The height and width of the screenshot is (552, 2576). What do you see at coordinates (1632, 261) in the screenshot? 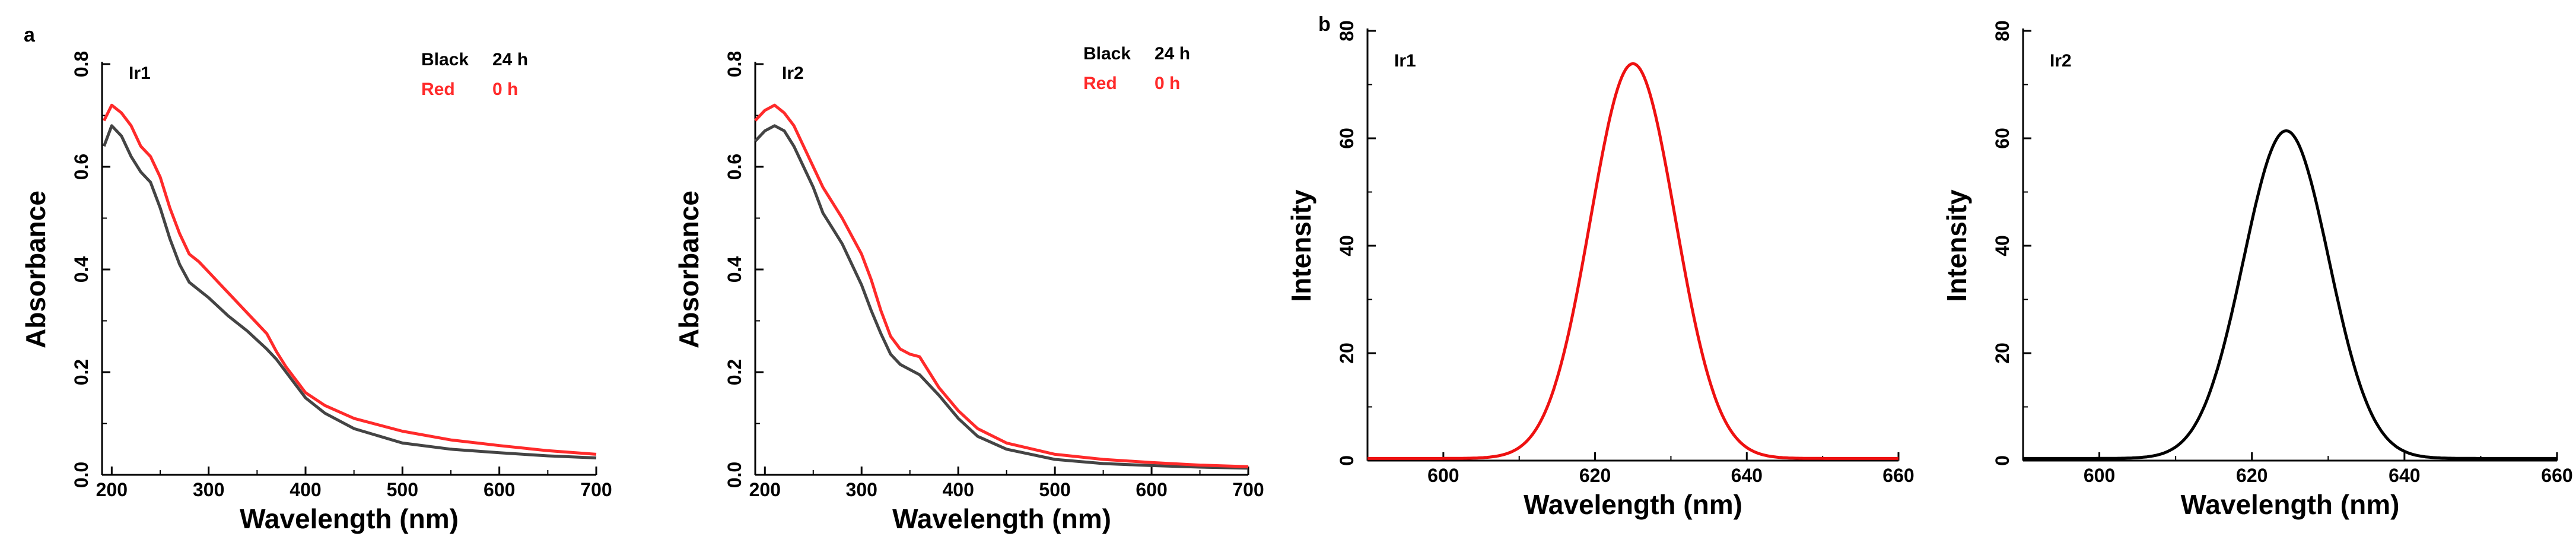
I see `series-line-b-ir1` at bounding box center [1632, 261].